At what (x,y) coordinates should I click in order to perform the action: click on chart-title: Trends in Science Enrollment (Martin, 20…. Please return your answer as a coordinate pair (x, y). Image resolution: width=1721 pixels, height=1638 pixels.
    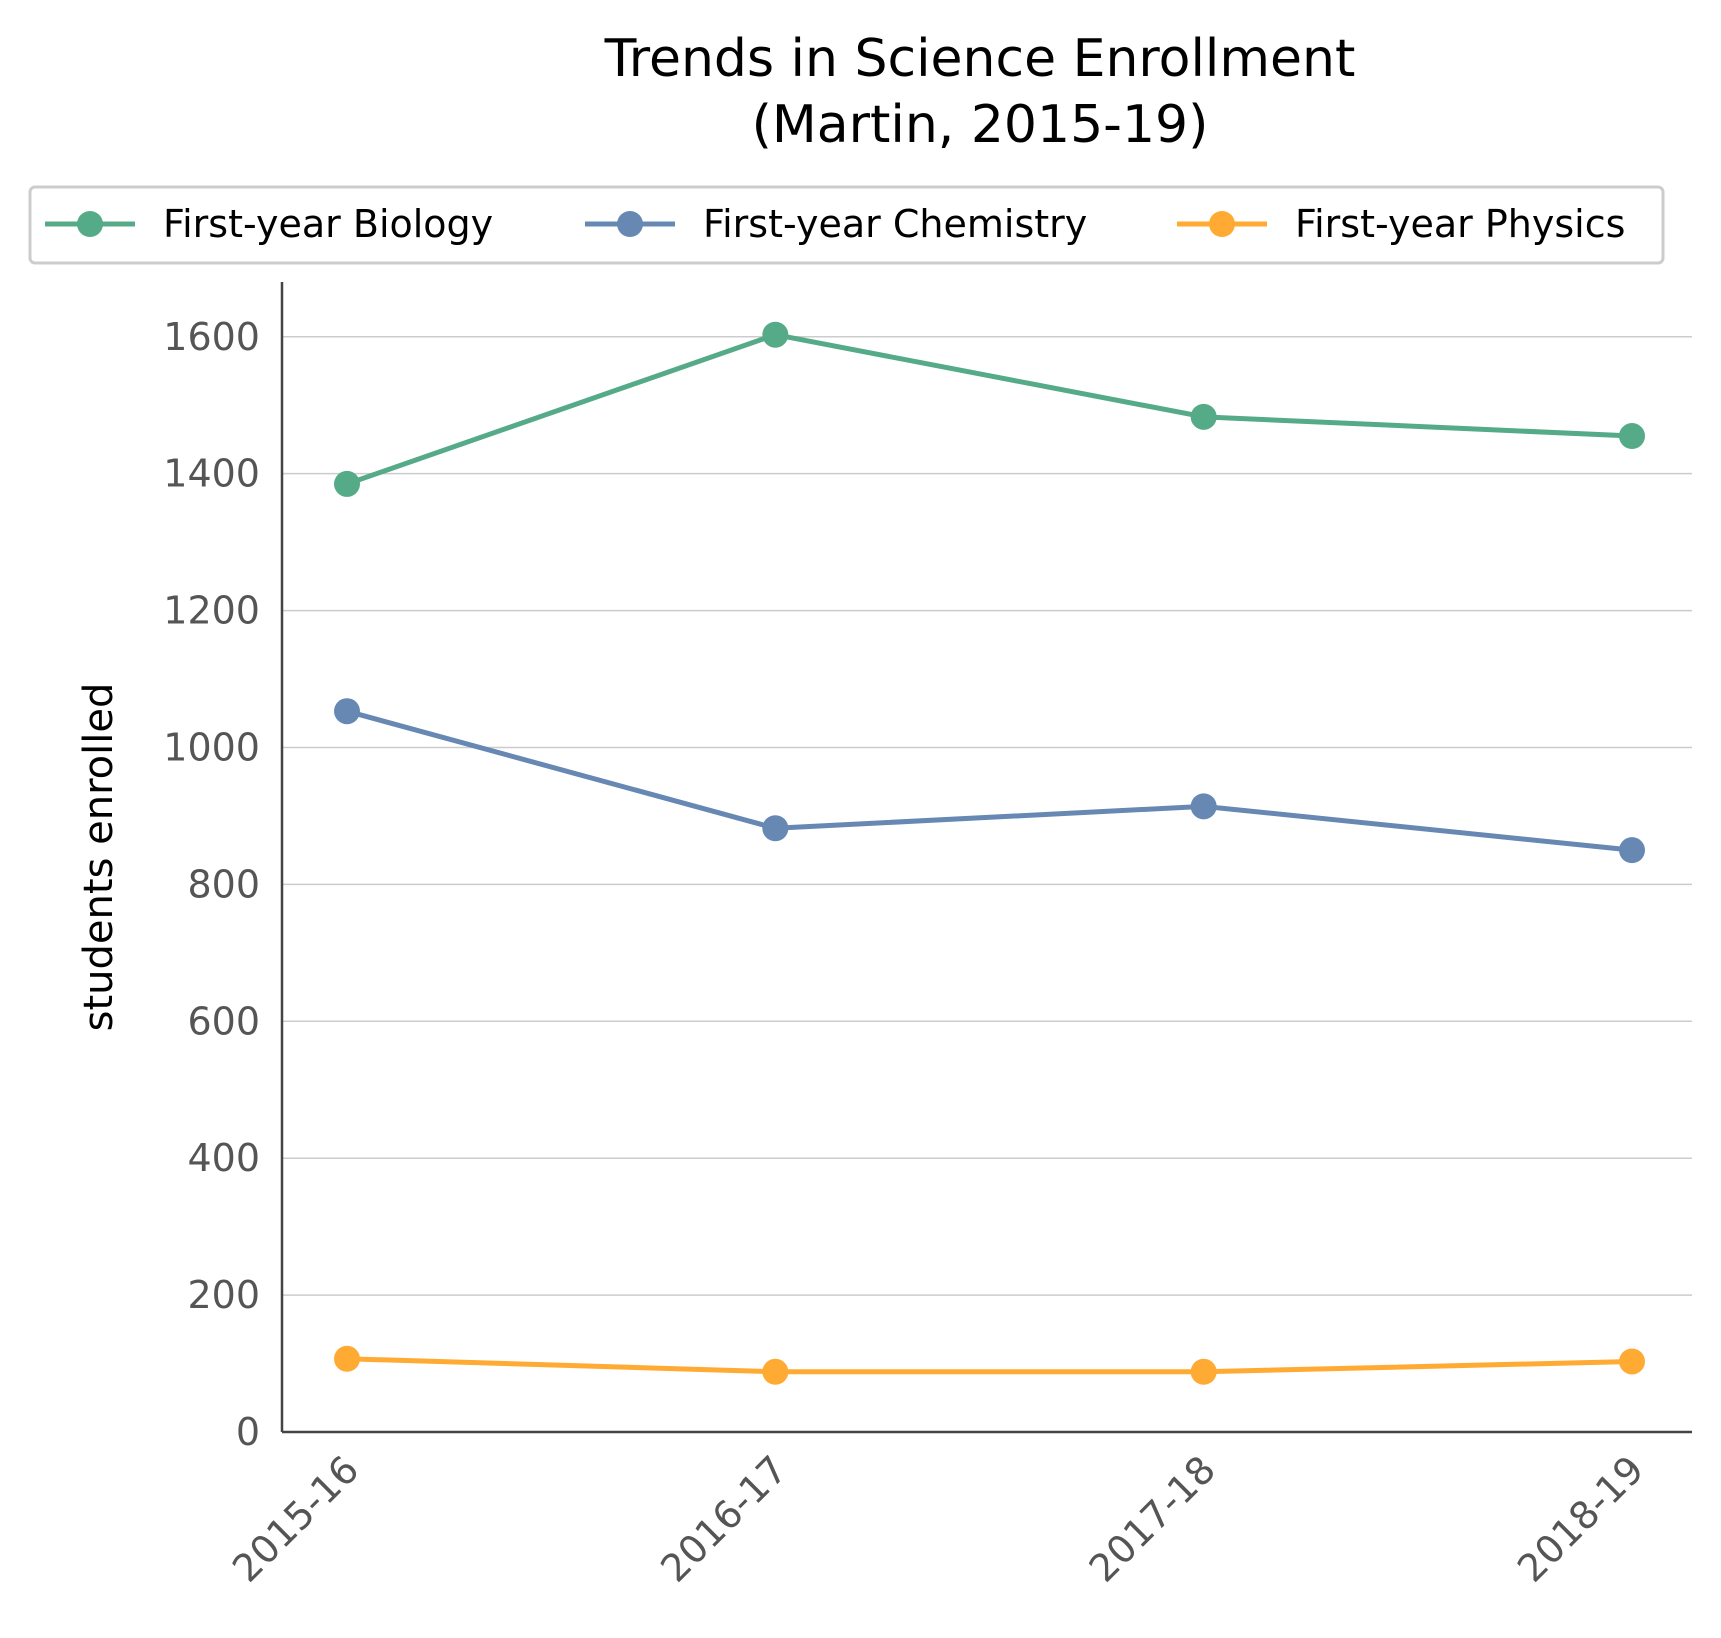
    Looking at the image, I should click on (980, 92).